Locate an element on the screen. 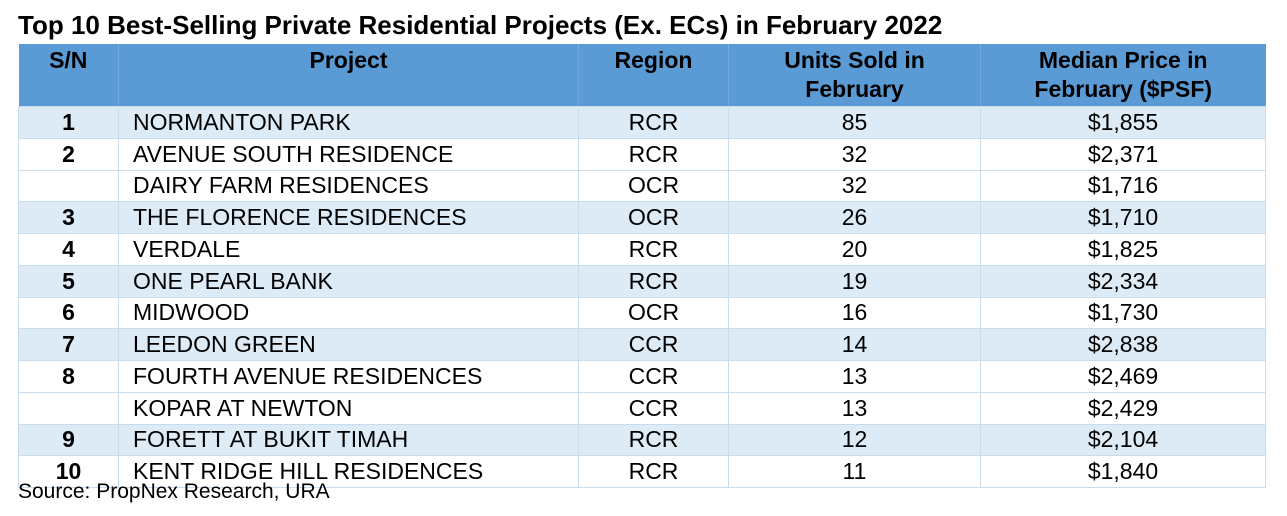  table-row: 7 LEEDON GREEN CCR 14 $2,838 is located at coordinates (642, 344).